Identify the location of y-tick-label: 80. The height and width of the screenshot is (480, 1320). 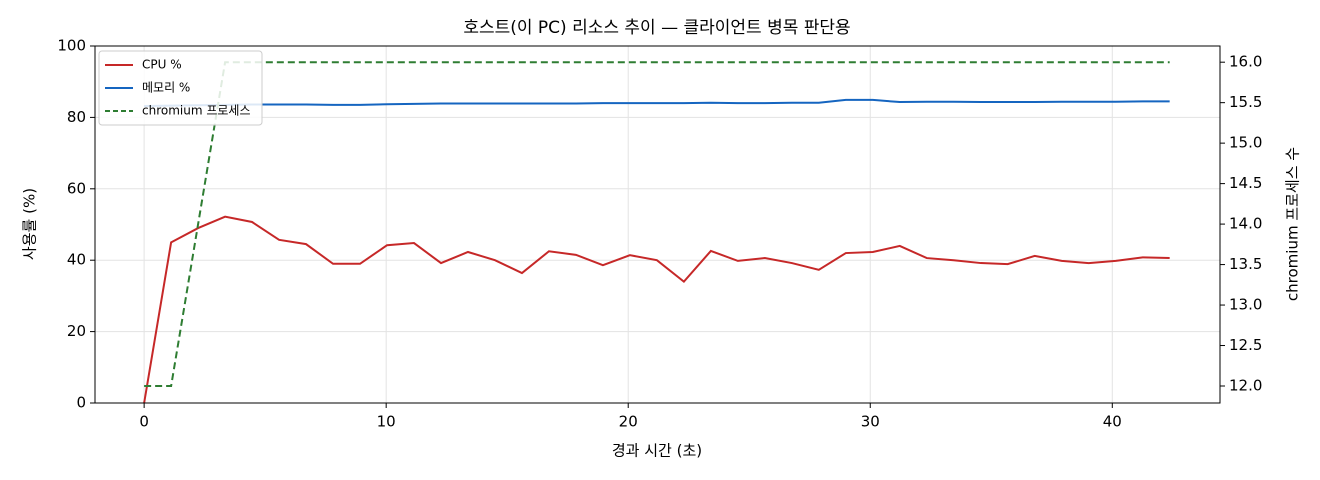
(76, 117).